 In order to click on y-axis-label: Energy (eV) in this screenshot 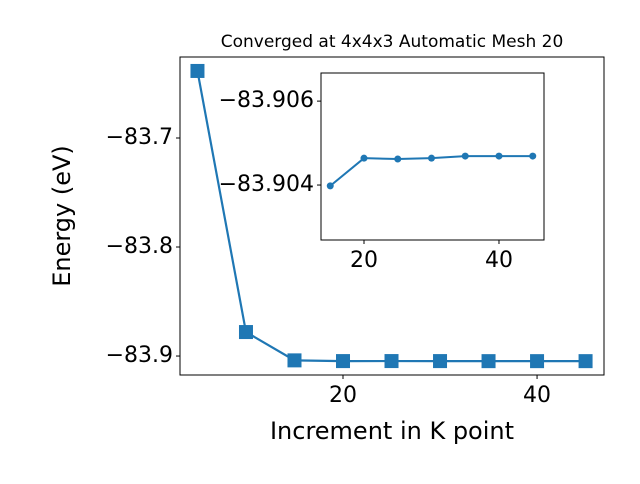, I will do `click(62, 216)`.